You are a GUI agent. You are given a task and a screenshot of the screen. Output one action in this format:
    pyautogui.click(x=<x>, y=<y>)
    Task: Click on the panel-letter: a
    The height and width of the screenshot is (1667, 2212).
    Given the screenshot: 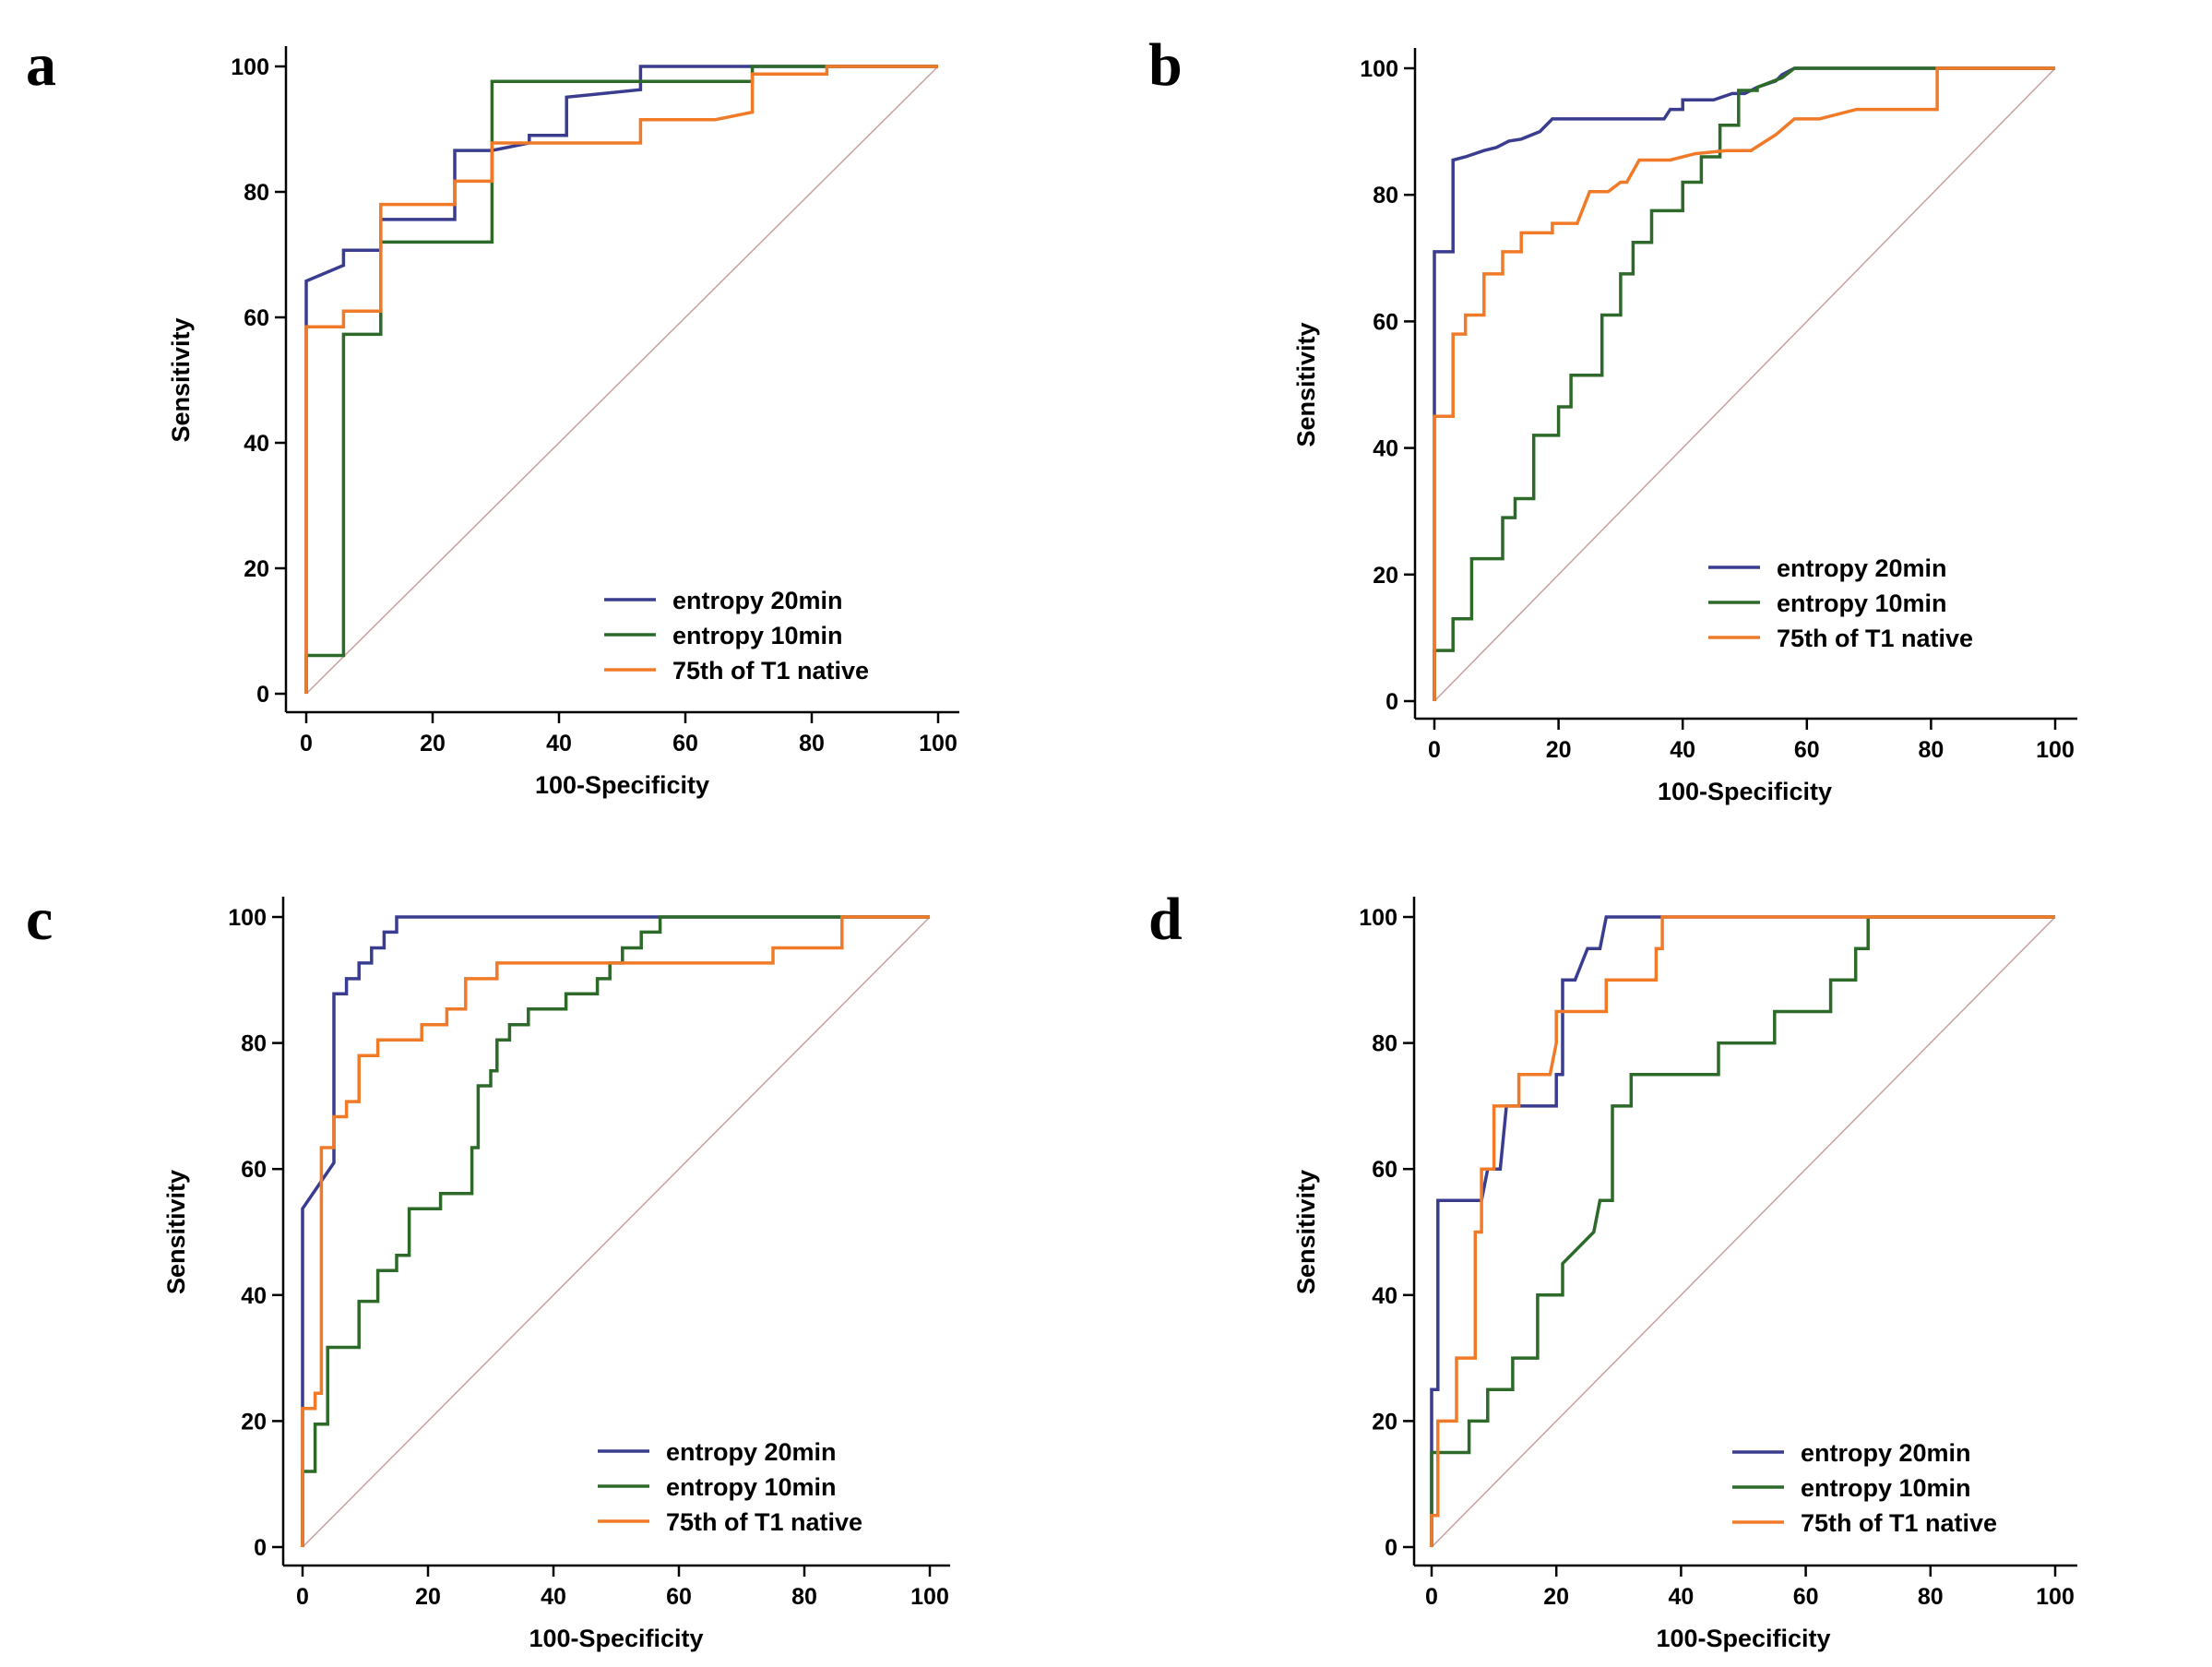 What is the action you would take?
    pyautogui.click(x=41, y=65)
    